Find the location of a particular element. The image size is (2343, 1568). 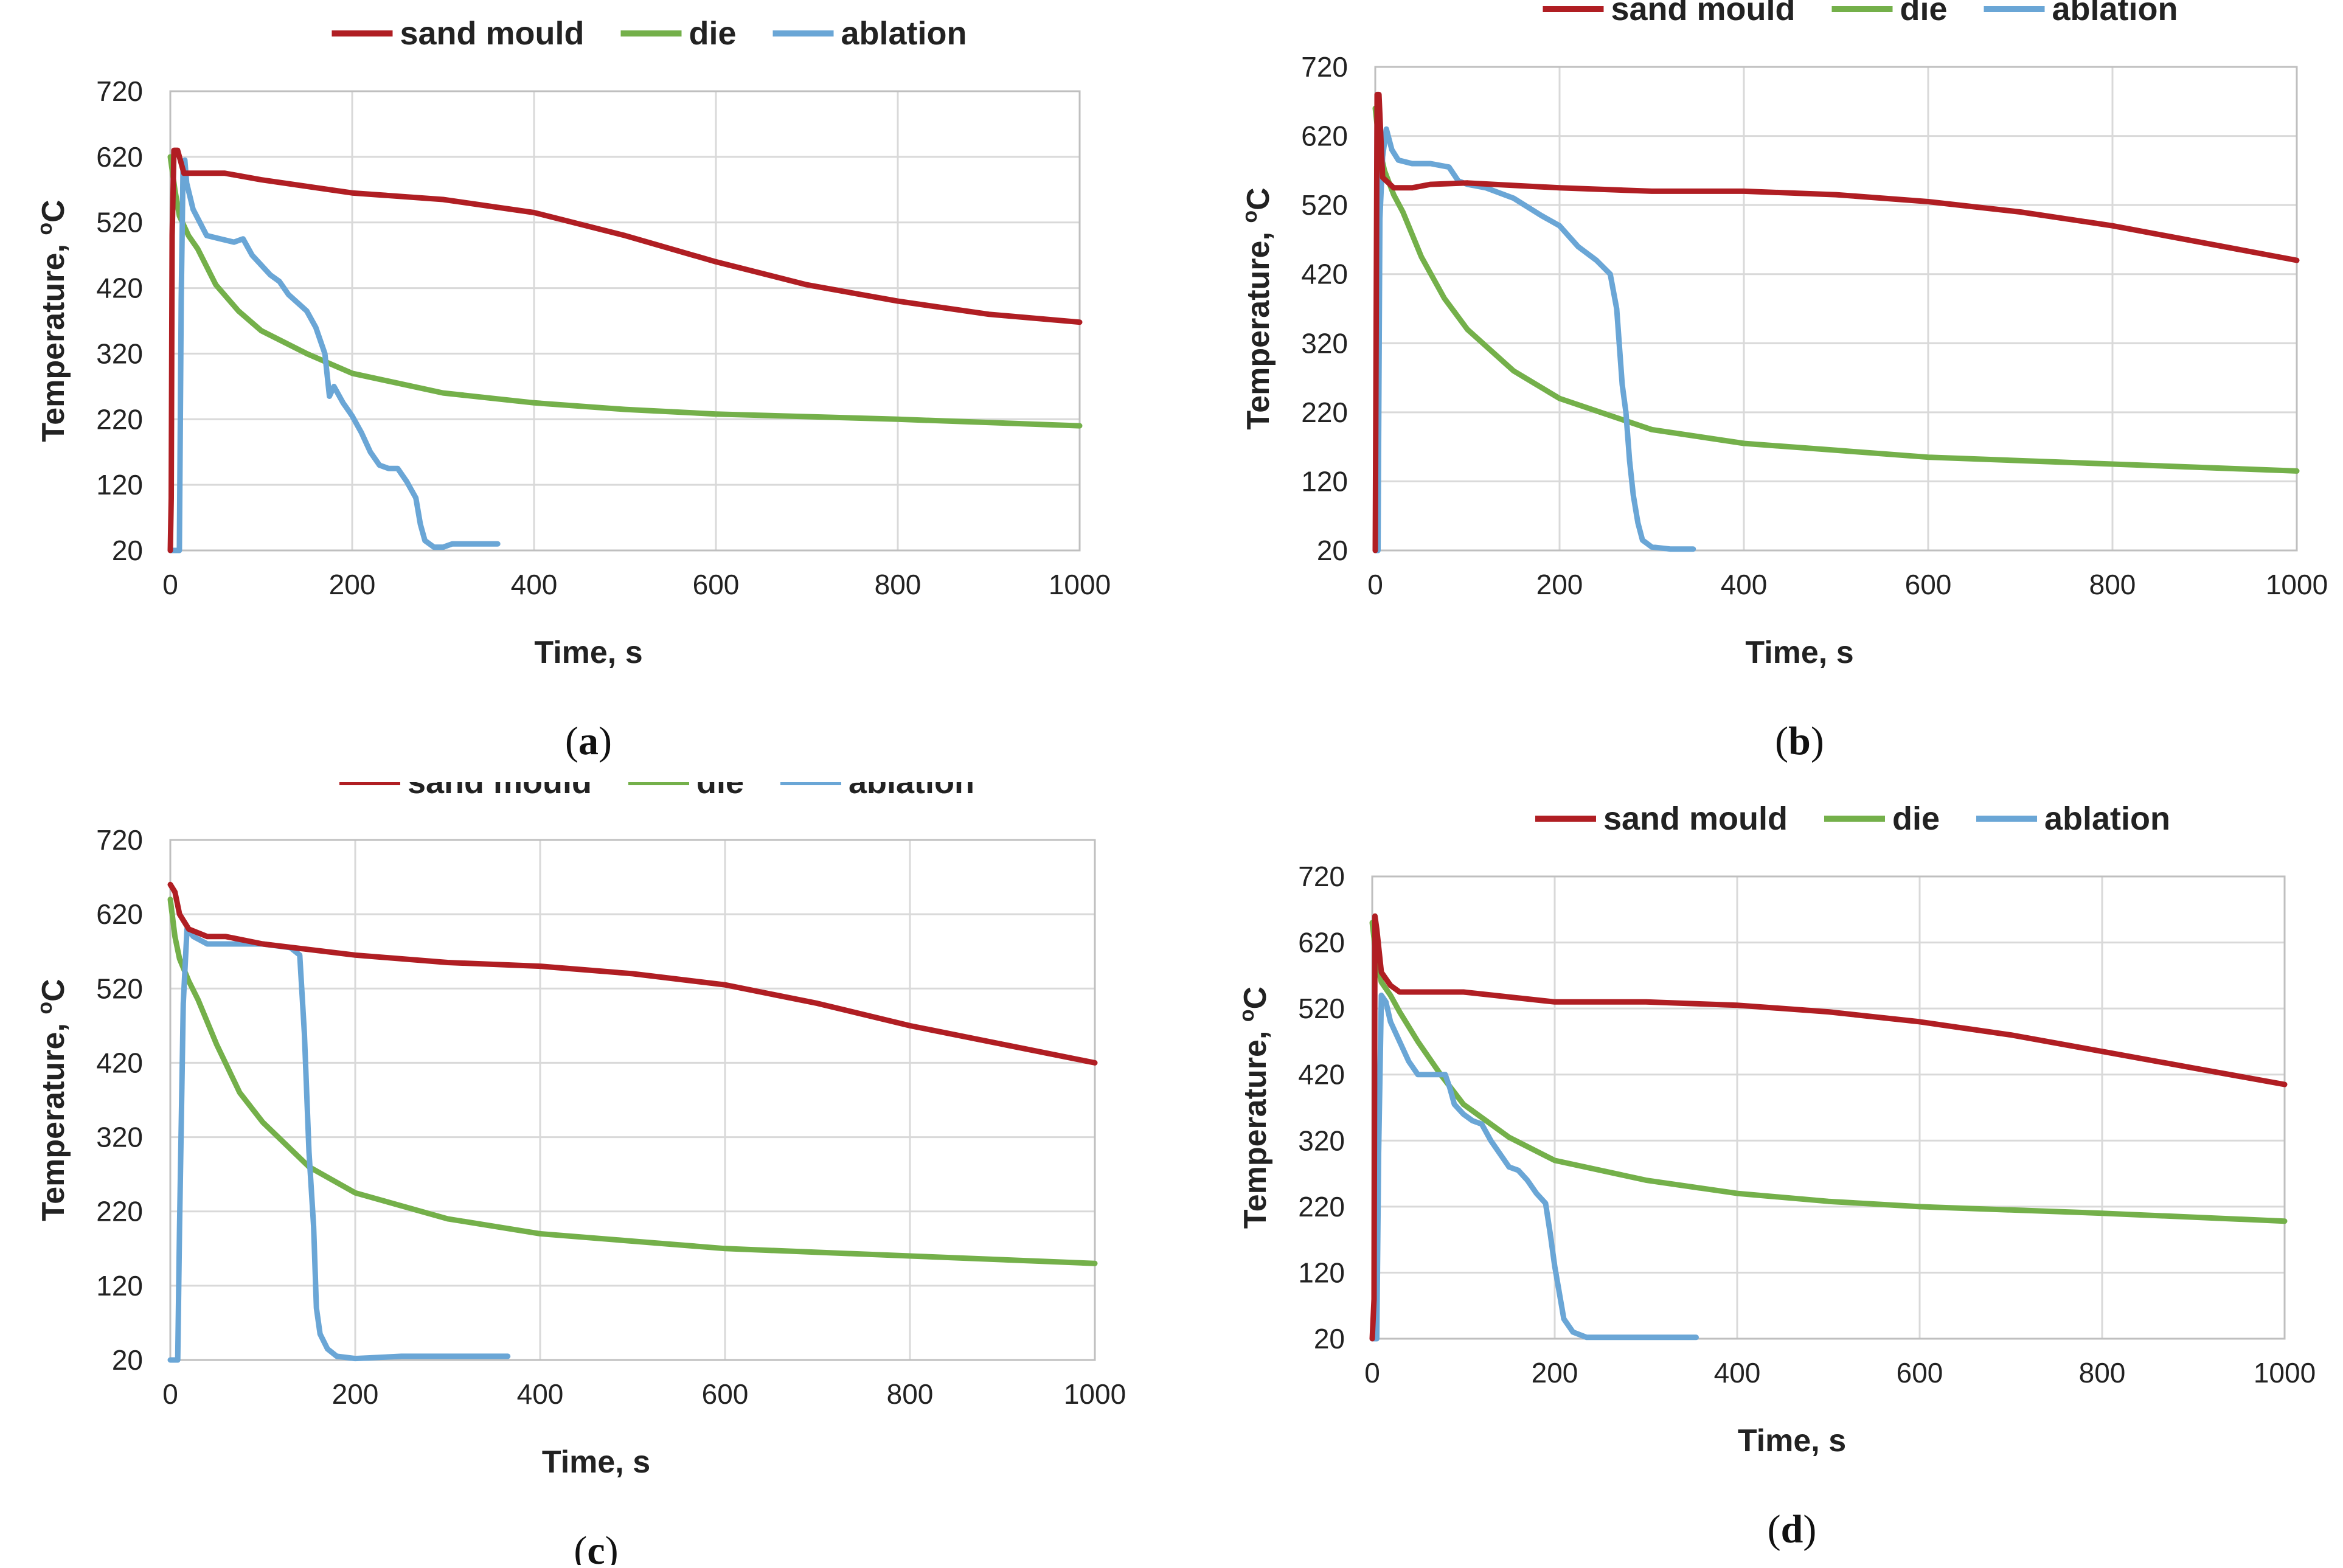

panel-caption: (c) is located at coordinates (596, 1546).